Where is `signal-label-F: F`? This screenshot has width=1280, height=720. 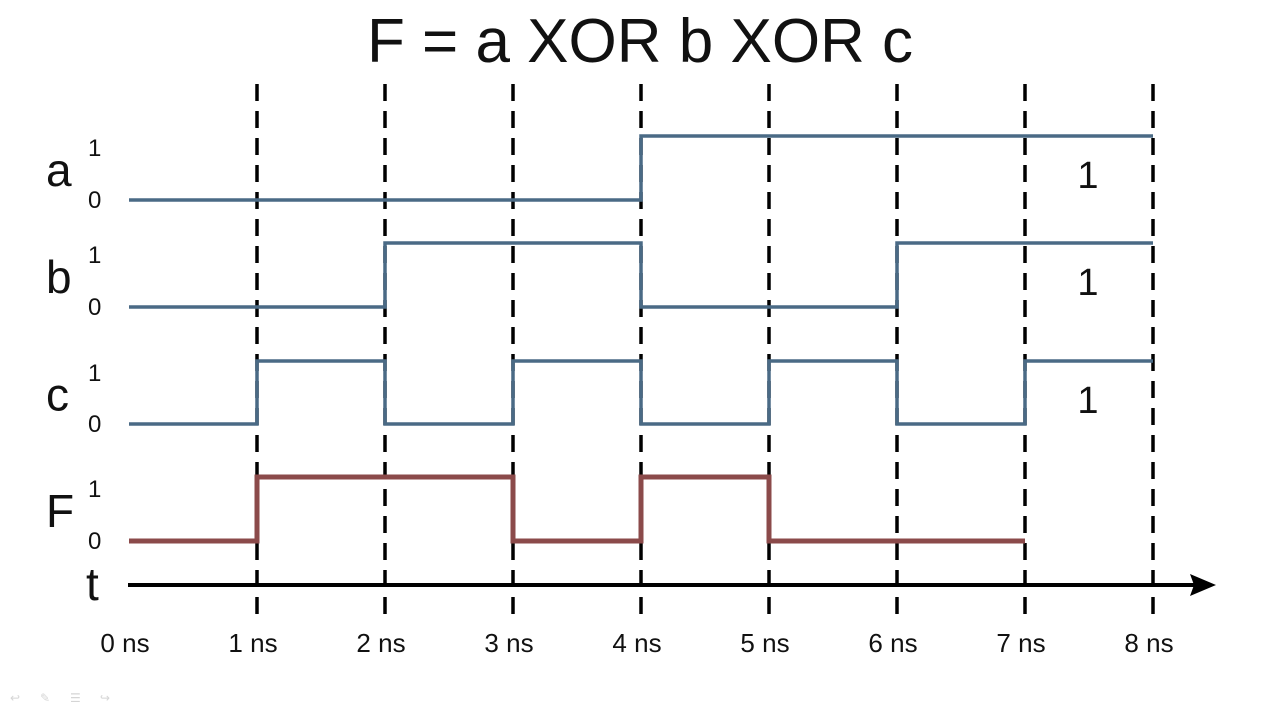
signal-label-F: F is located at coordinates (60, 511).